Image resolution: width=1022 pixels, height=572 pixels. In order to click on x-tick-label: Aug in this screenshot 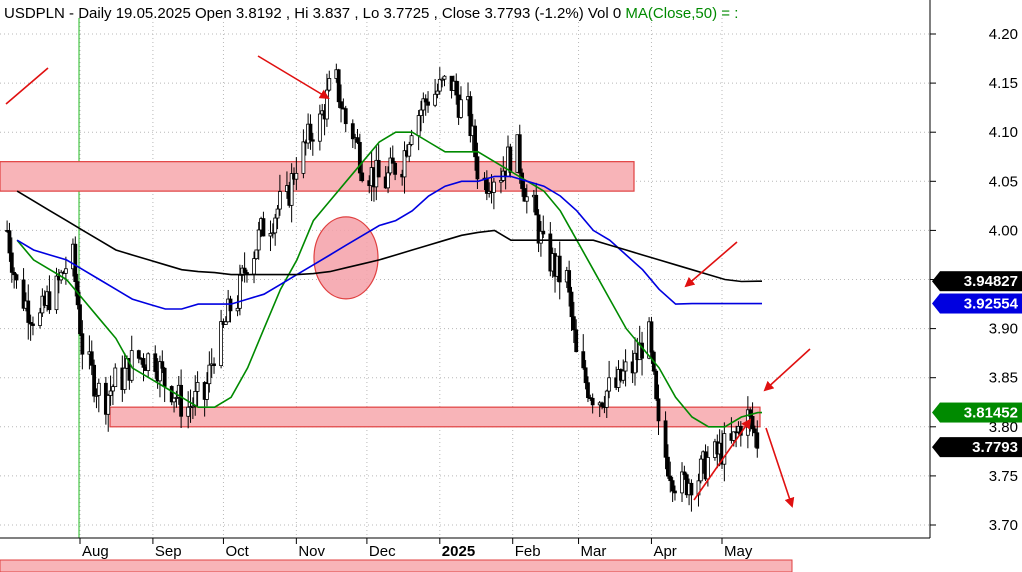, I will do `click(95, 551)`.